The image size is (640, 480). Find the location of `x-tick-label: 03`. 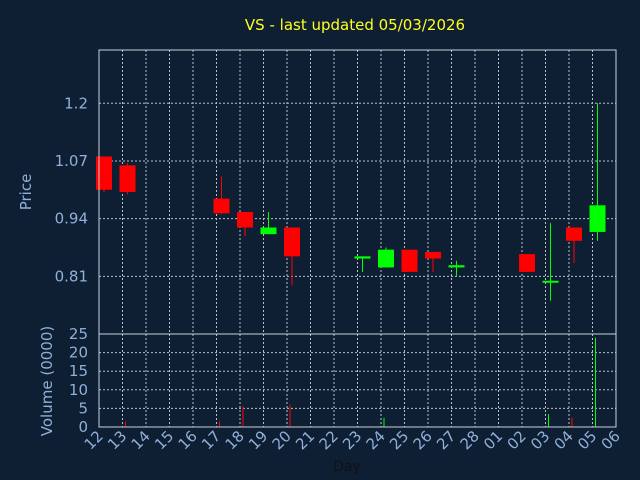

x-tick-label: 03 is located at coordinates (540, 440).